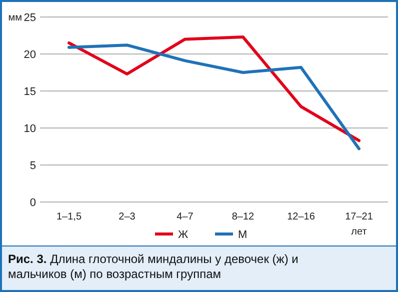 The height and width of the screenshot is (292, 398). I want to click on y-axis-title: мм, so click(15, 18).